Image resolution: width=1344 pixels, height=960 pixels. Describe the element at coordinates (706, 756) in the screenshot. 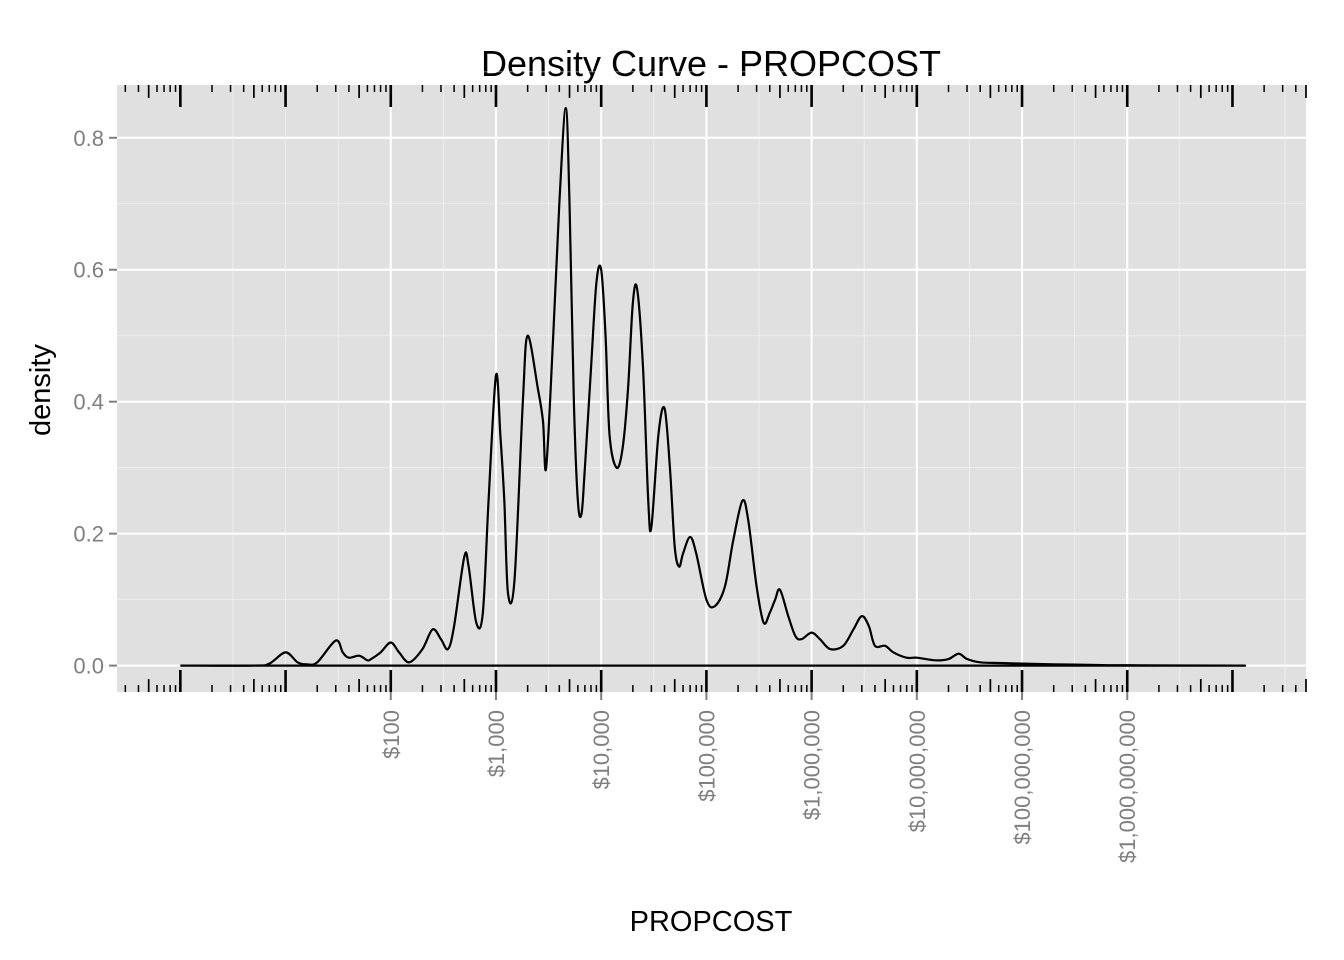

I see `x-tick-label: $100,000` at that location.